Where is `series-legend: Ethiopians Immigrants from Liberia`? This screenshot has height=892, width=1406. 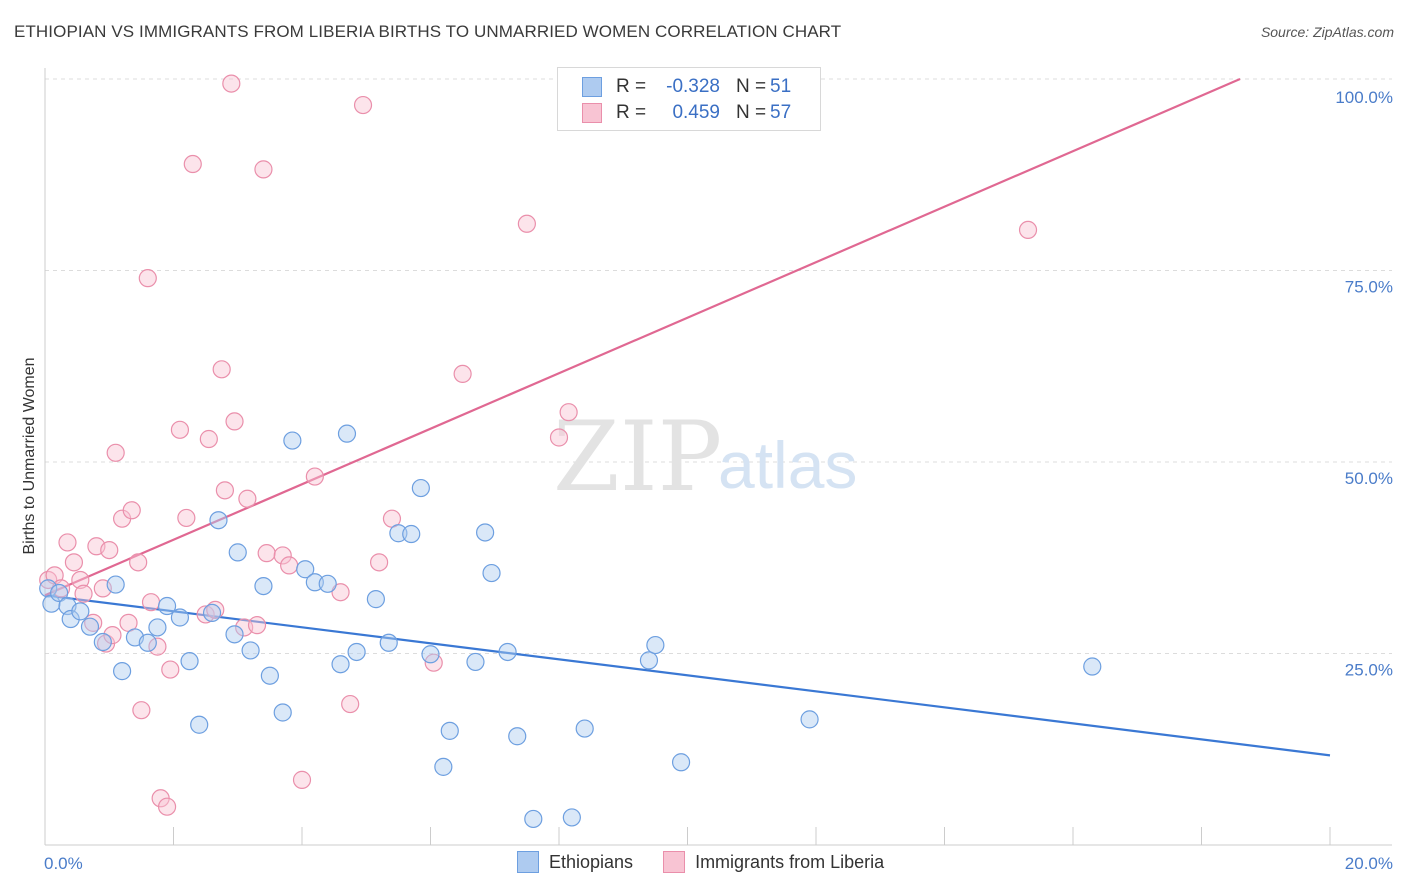
series-legend: Ethiopians Immigrants from Liberia is located at coordinates (715, 862).